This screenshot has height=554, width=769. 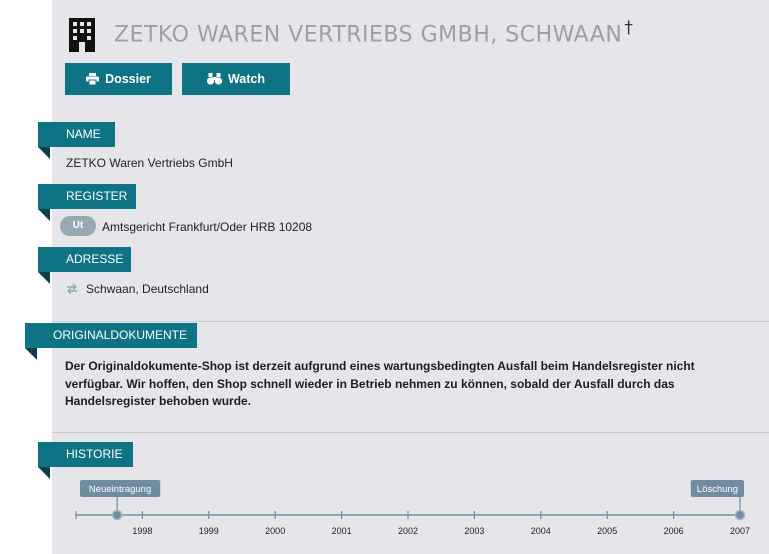 I want to click on dossier-button-label: Dossier, so click(x=128, y=79).